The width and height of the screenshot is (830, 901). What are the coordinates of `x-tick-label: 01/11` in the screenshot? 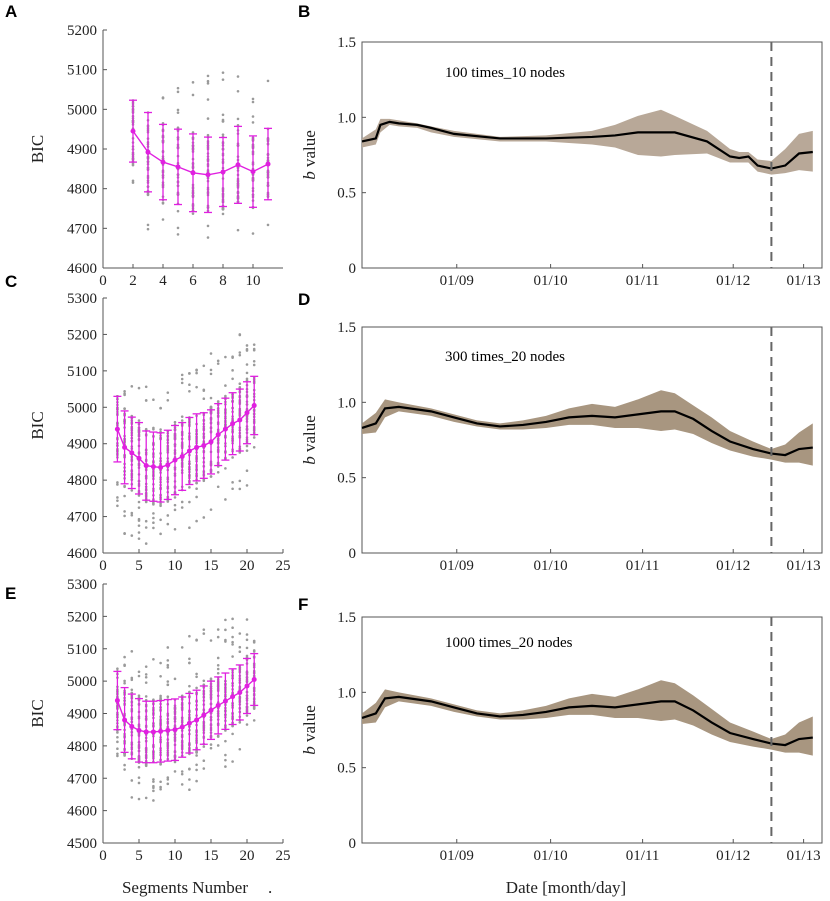 It's located at (643, 856).